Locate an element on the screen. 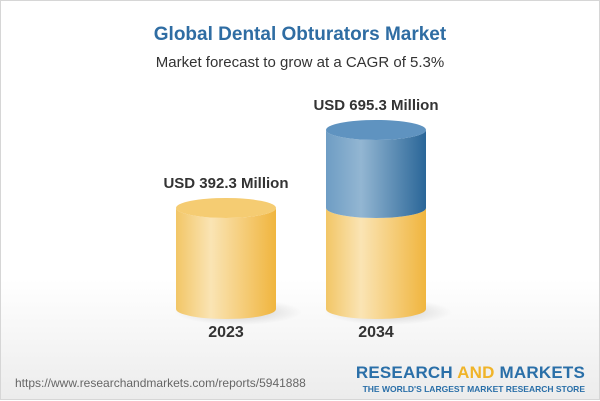  cylinder-base-2023 is located at coordinates (226, 263).